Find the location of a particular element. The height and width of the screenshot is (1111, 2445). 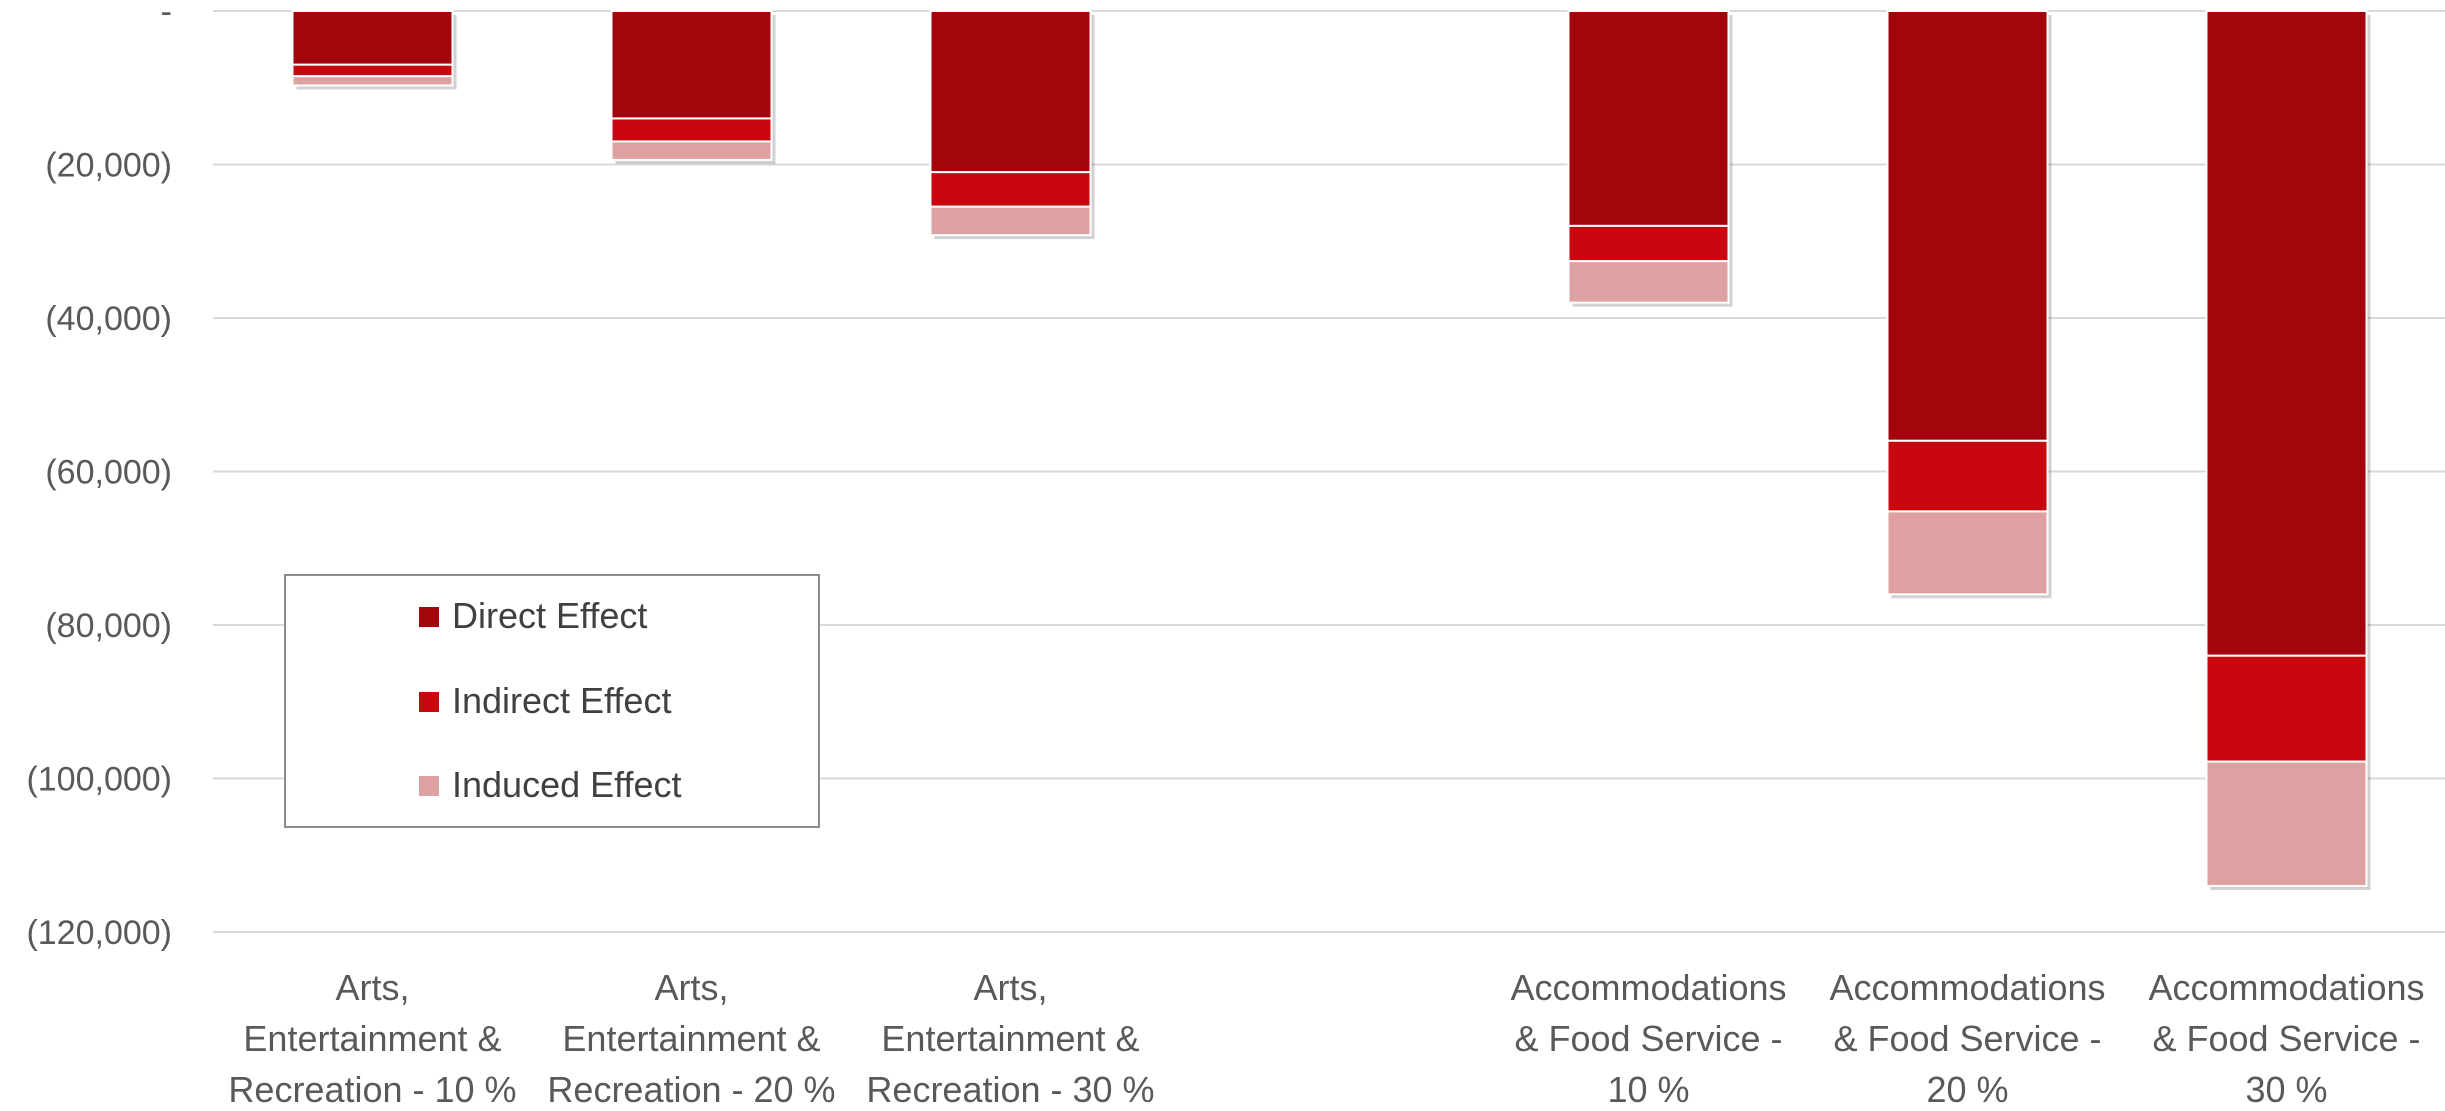

legend-label-indirect-effect: Indirect Effect is located at coordinates (561, 700).